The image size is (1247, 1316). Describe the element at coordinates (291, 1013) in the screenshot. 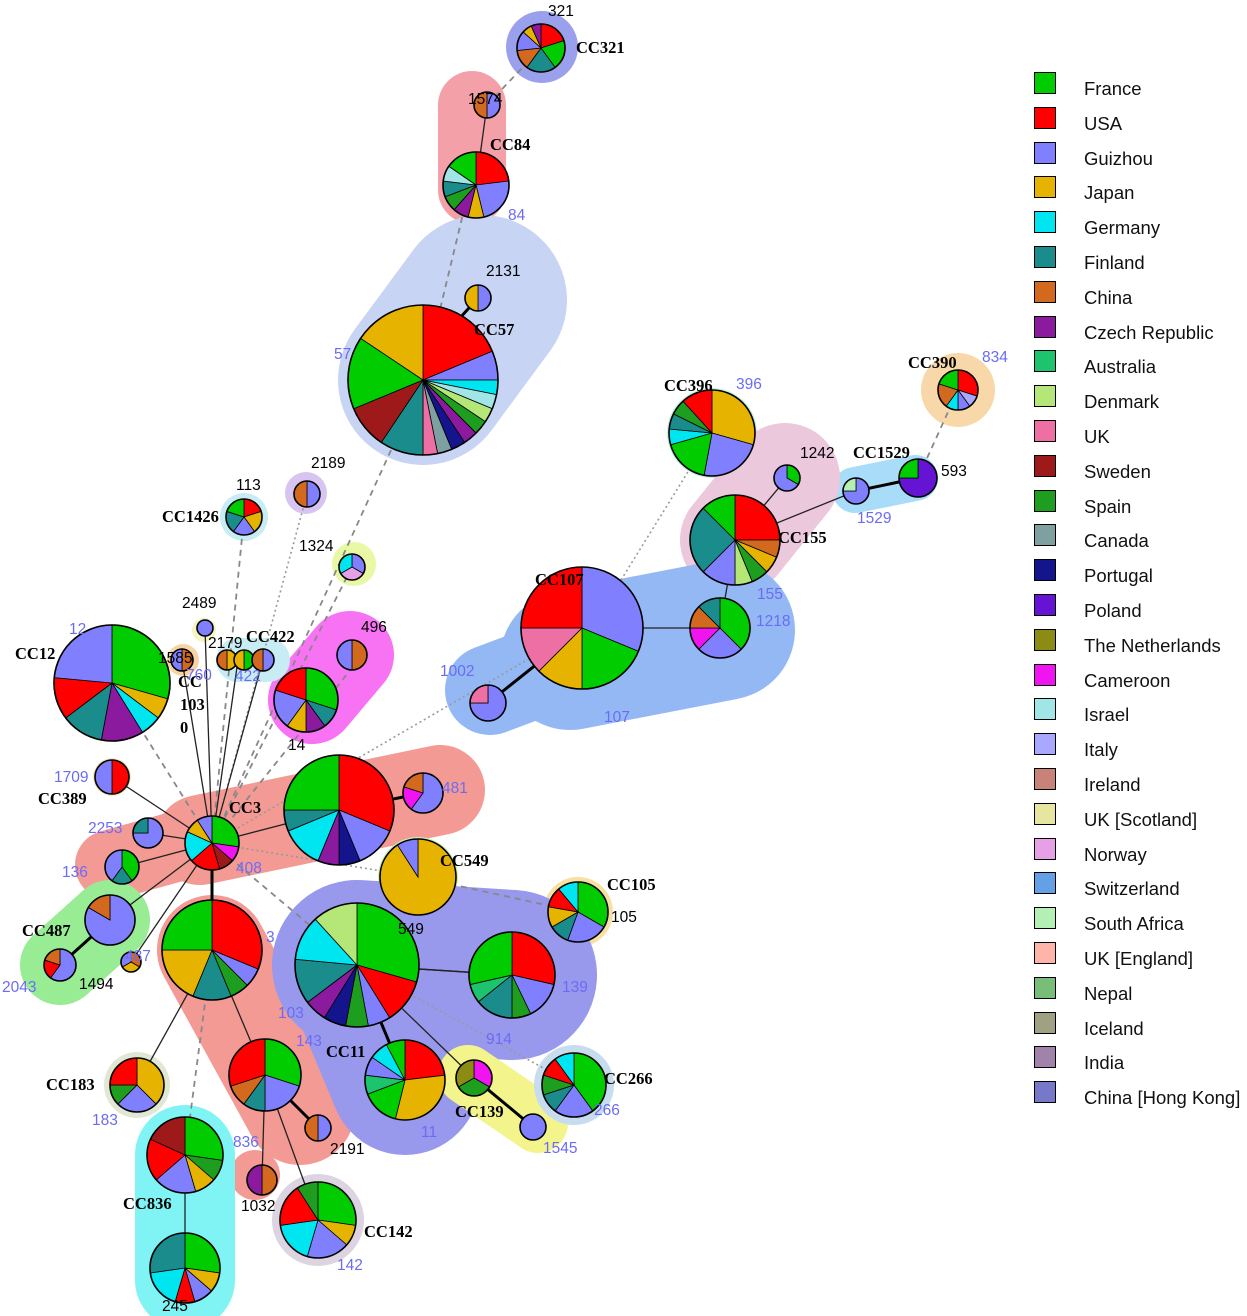

I see `st-label: 103` at that location.